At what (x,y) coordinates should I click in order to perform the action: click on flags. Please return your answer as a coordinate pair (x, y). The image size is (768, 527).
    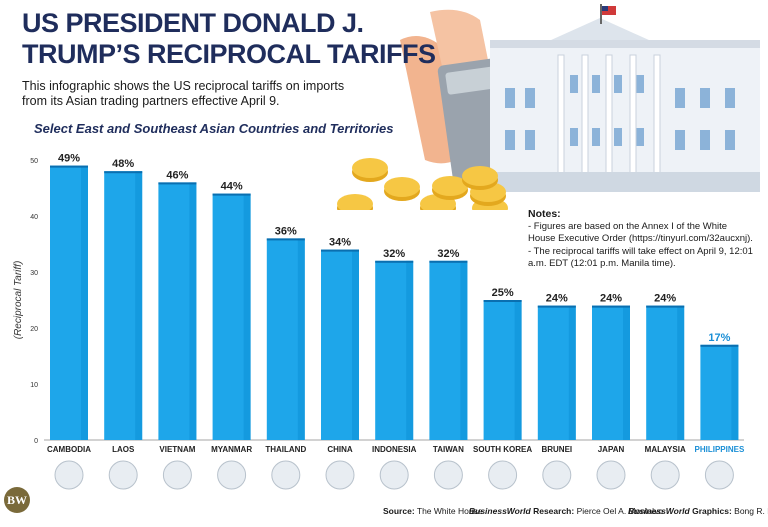
    Looking at the image, I should click on (394, 475).